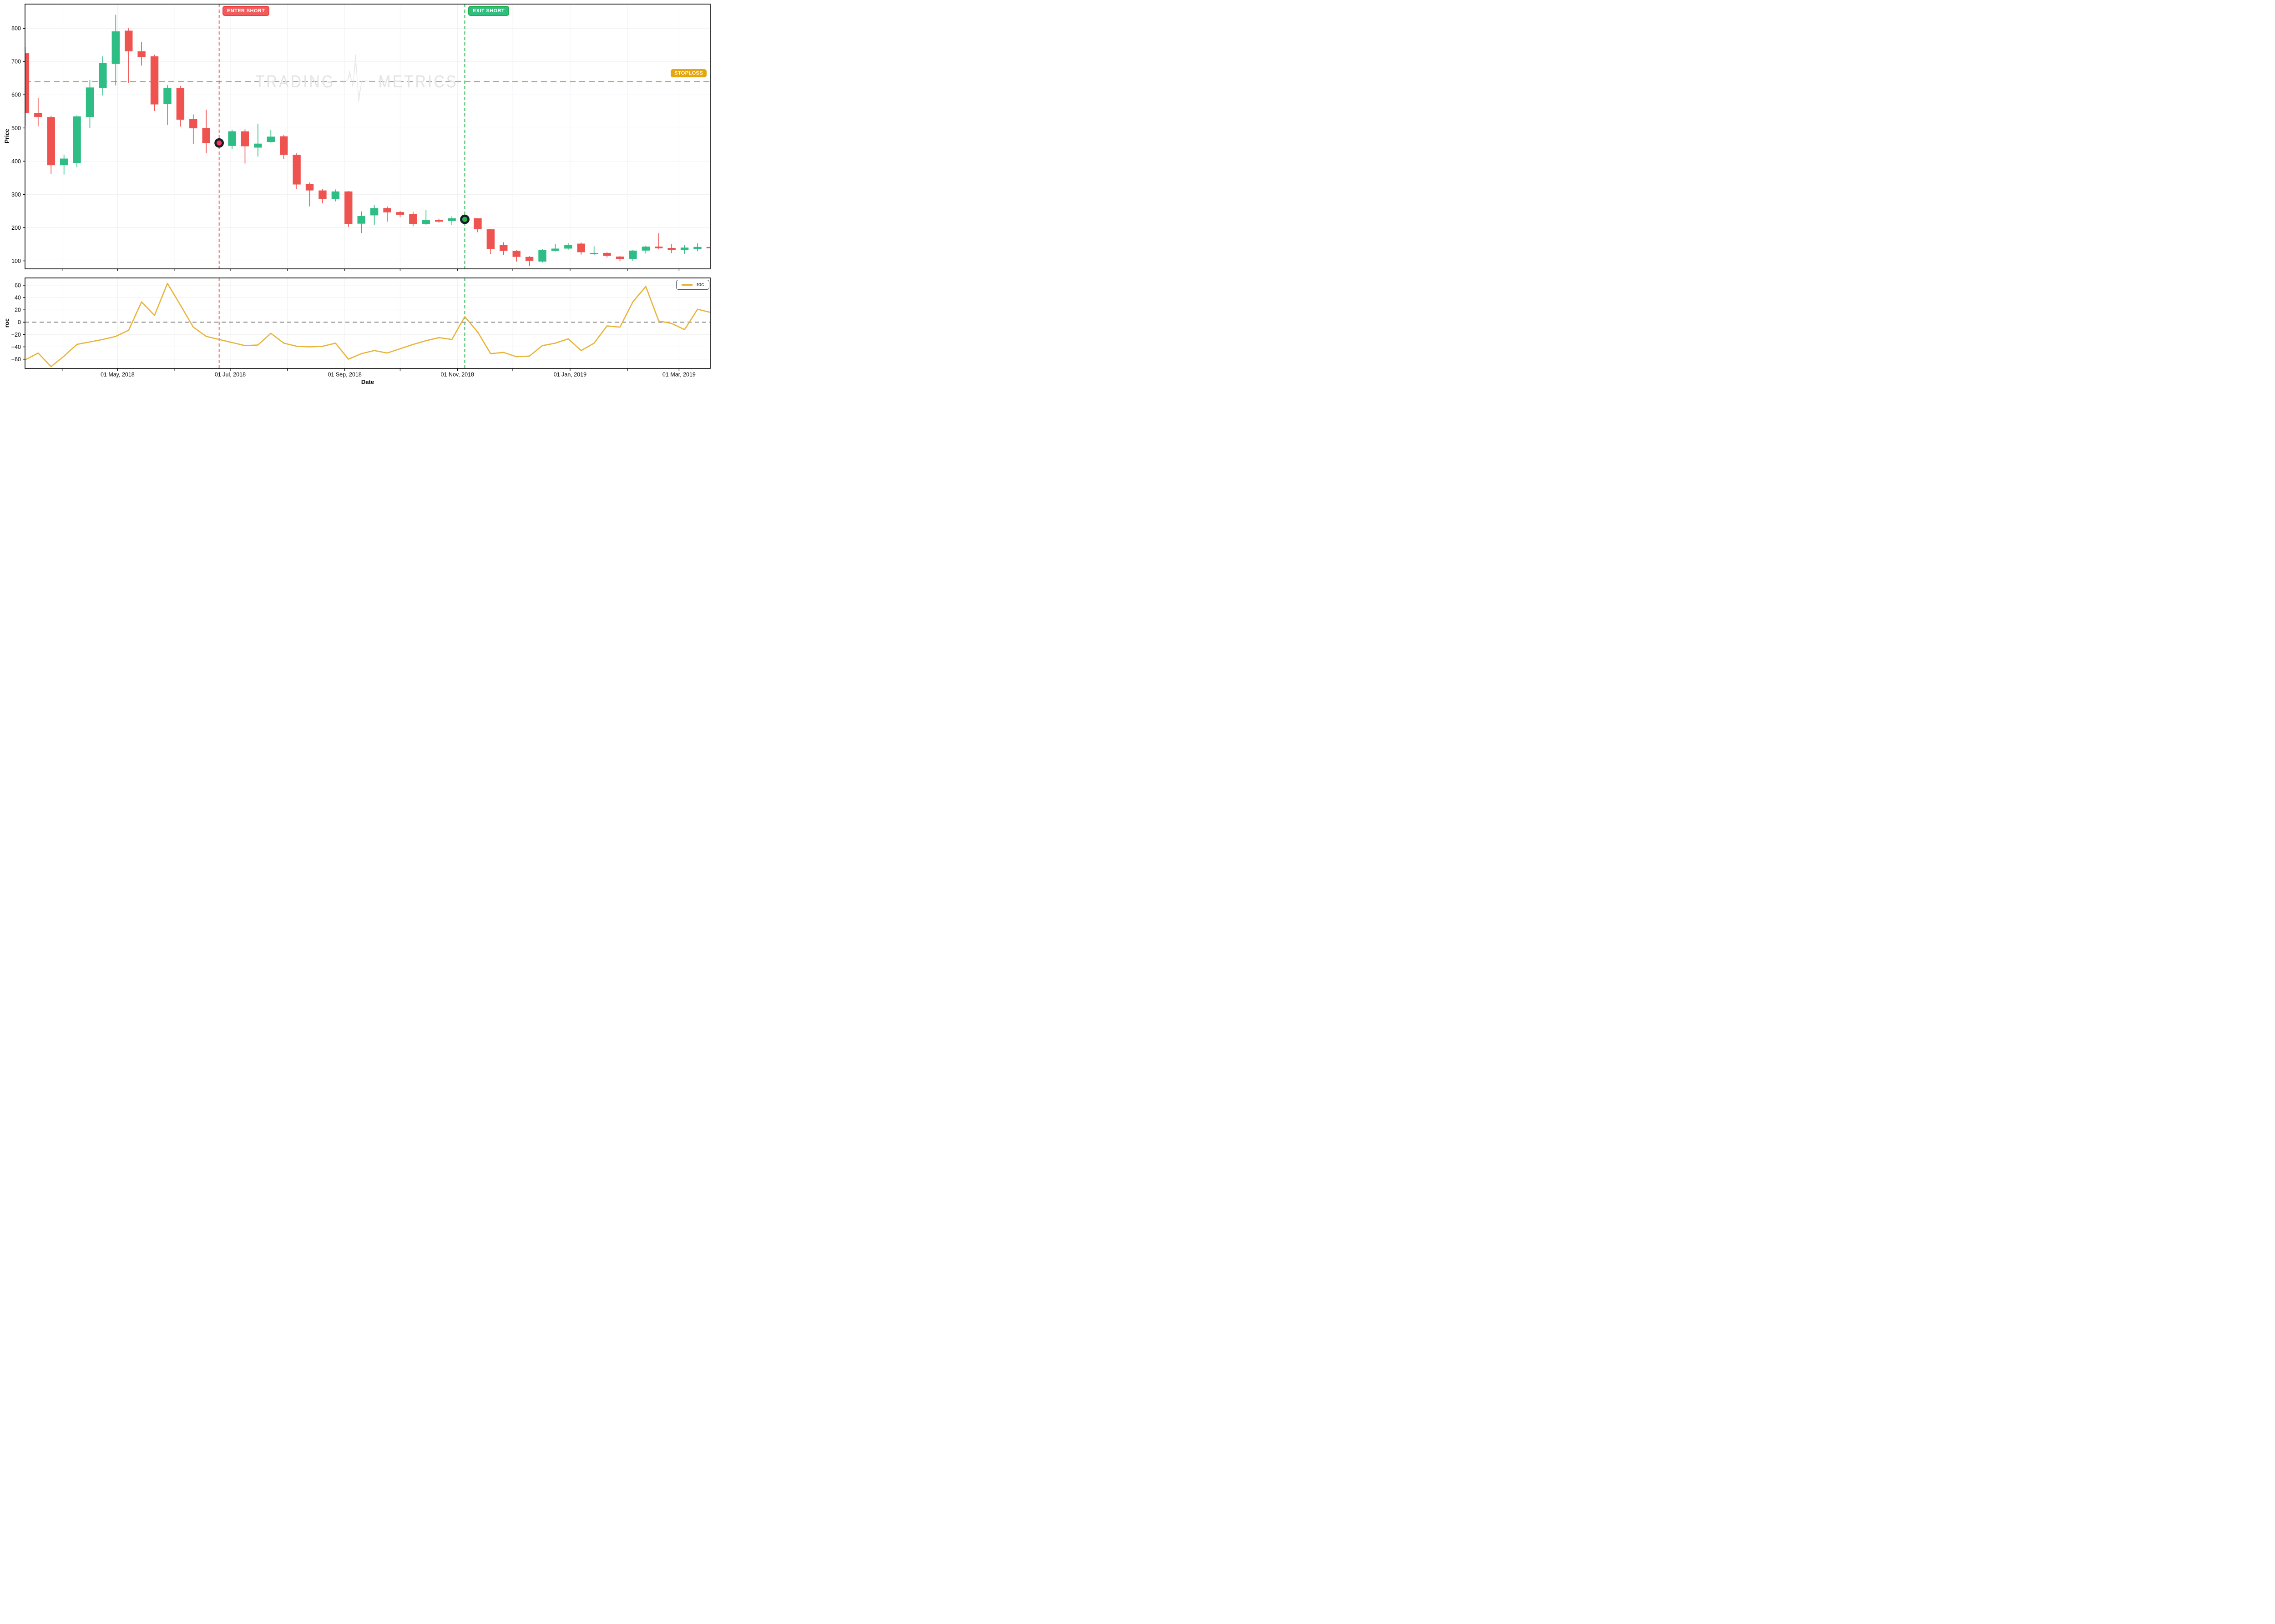 This screenshot has width=2275, height=1624. I want to click on y-tick-label: 300, so click(16, 195).